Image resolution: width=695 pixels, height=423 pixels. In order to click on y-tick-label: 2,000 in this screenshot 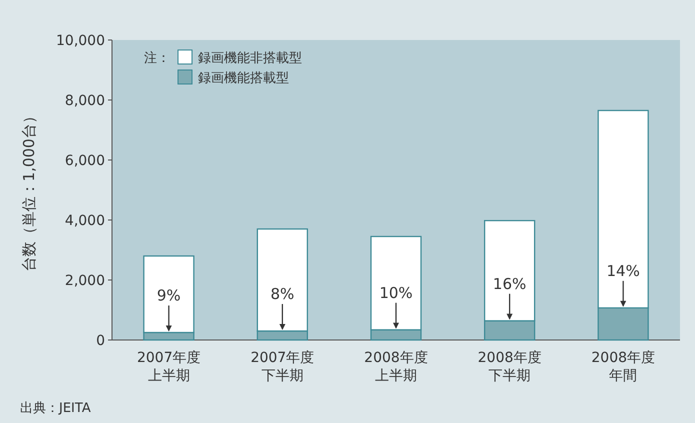, I will do `click(84, 281)`.